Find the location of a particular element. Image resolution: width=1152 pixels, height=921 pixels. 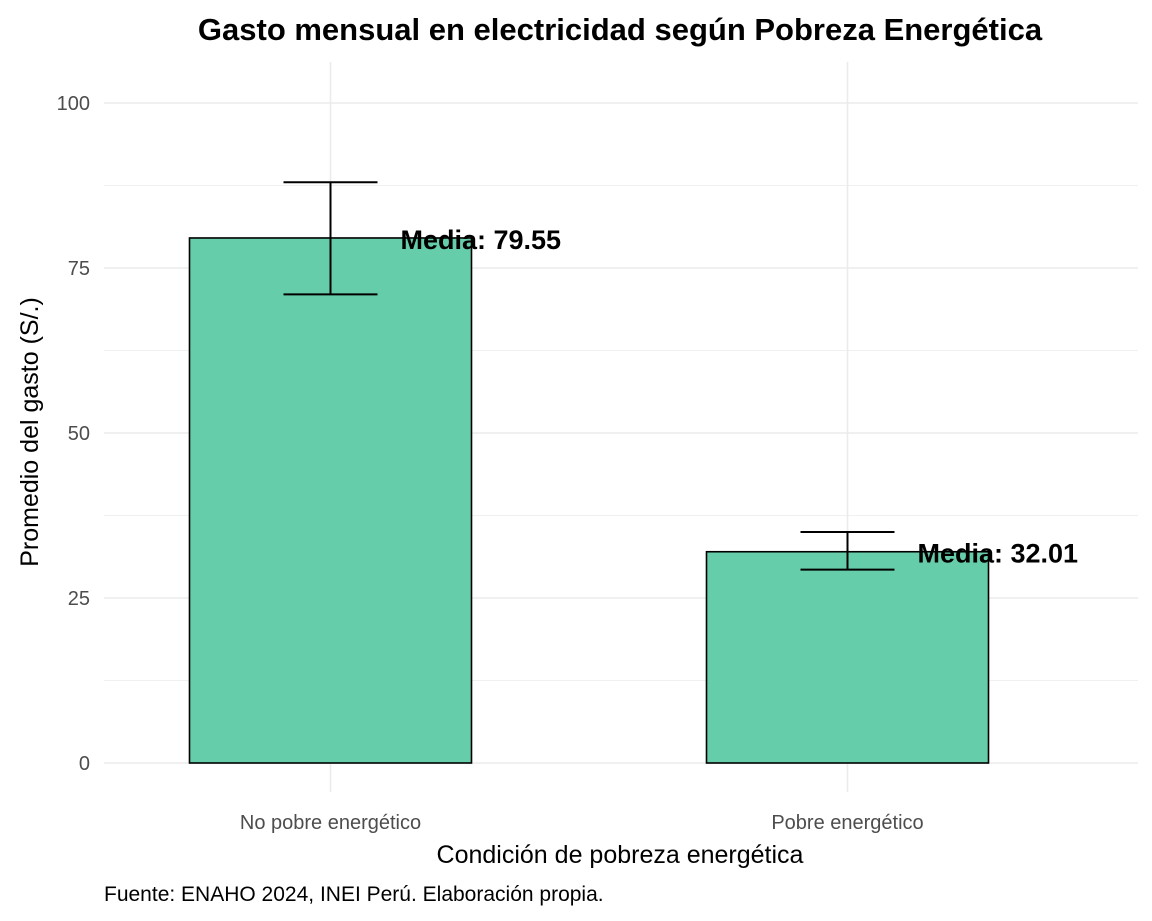

y-tick-labels: 0 25 50 75 100 is located at coordinates (73, 434).